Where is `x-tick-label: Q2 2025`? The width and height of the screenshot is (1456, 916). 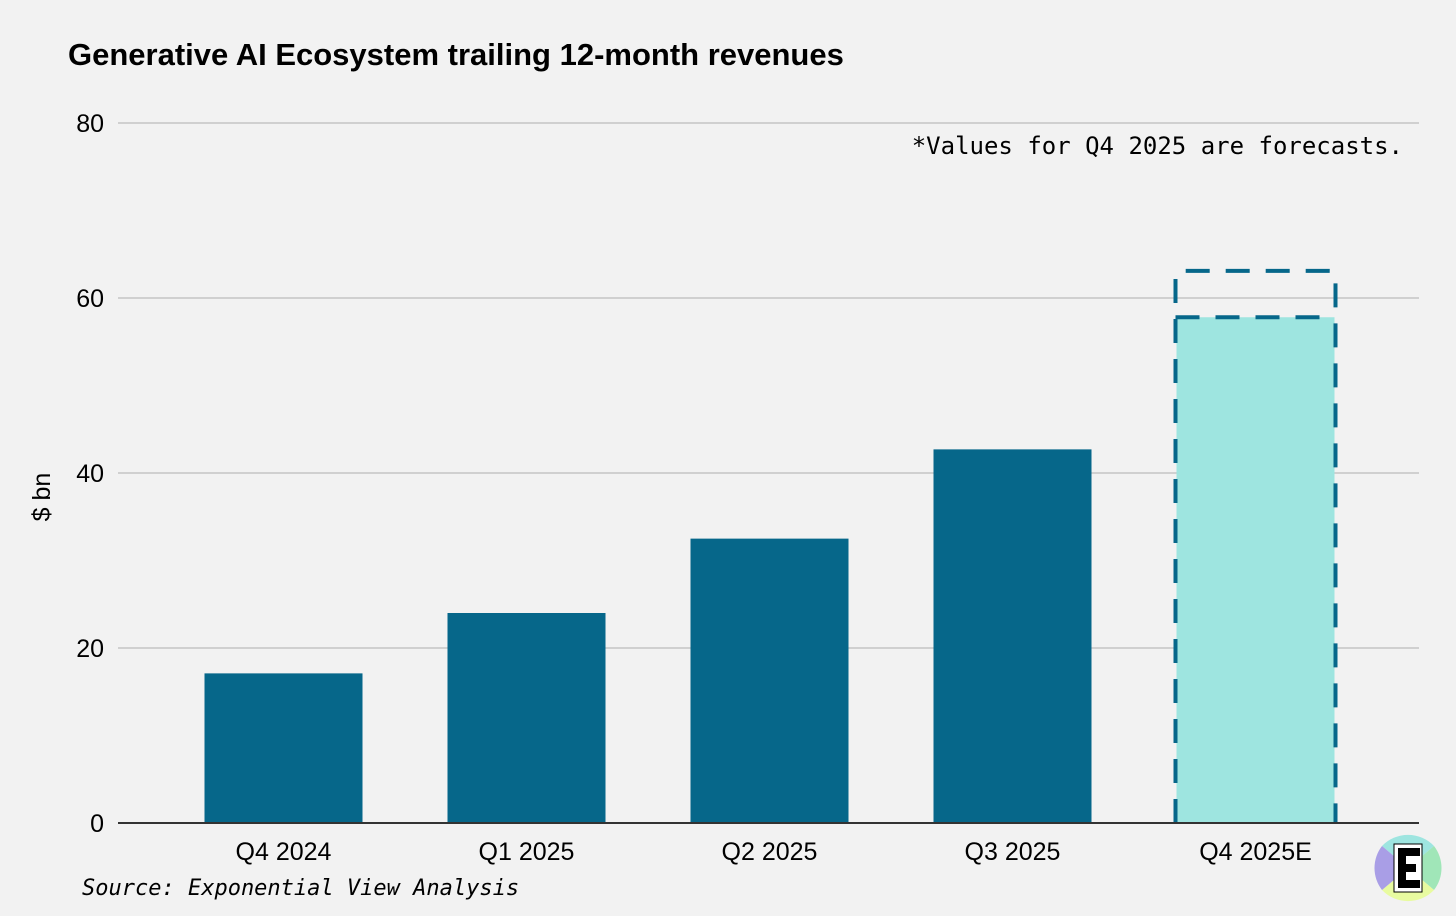
x-tick-label: Q2 2025 is located at coordinates (770, 852).